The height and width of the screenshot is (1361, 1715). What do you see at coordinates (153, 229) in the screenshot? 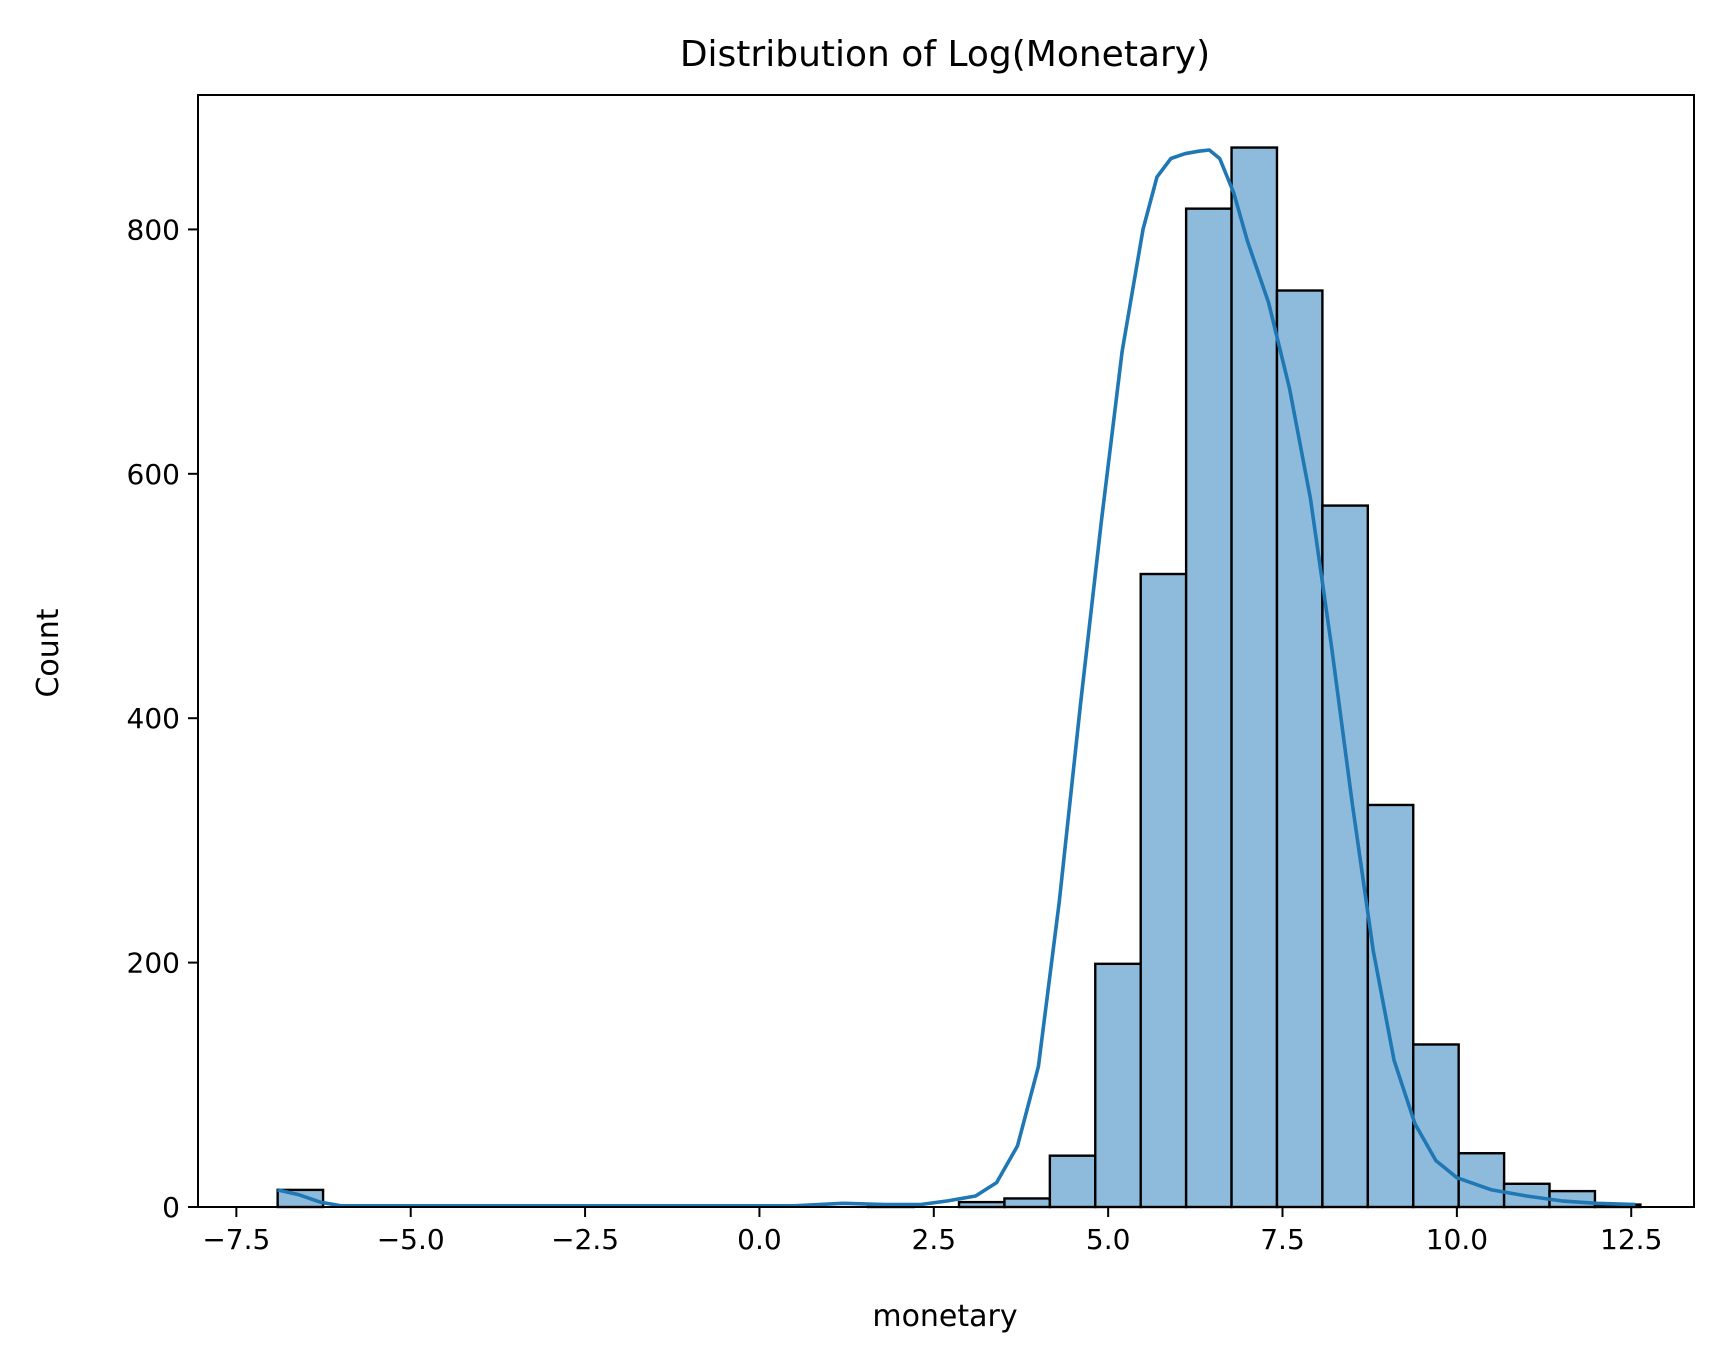
I see `y-tick-label: 800` at bounding box center [153, 229].